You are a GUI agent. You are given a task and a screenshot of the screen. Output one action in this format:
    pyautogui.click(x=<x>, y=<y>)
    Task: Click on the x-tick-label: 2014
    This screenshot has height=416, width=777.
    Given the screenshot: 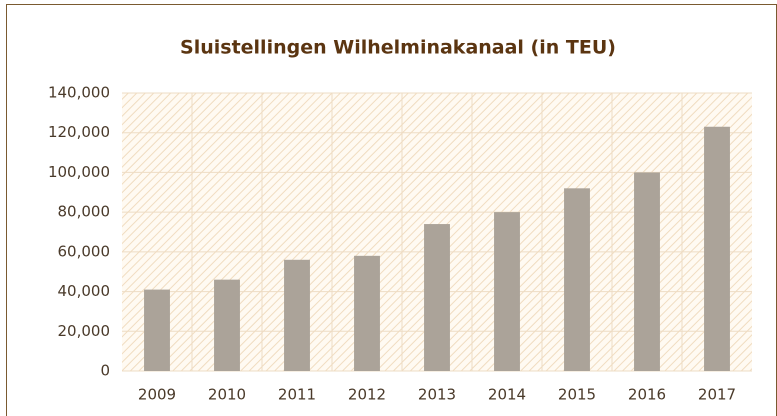 What is the action you would take?
    pyautogui.click(x=507, y=395)
    